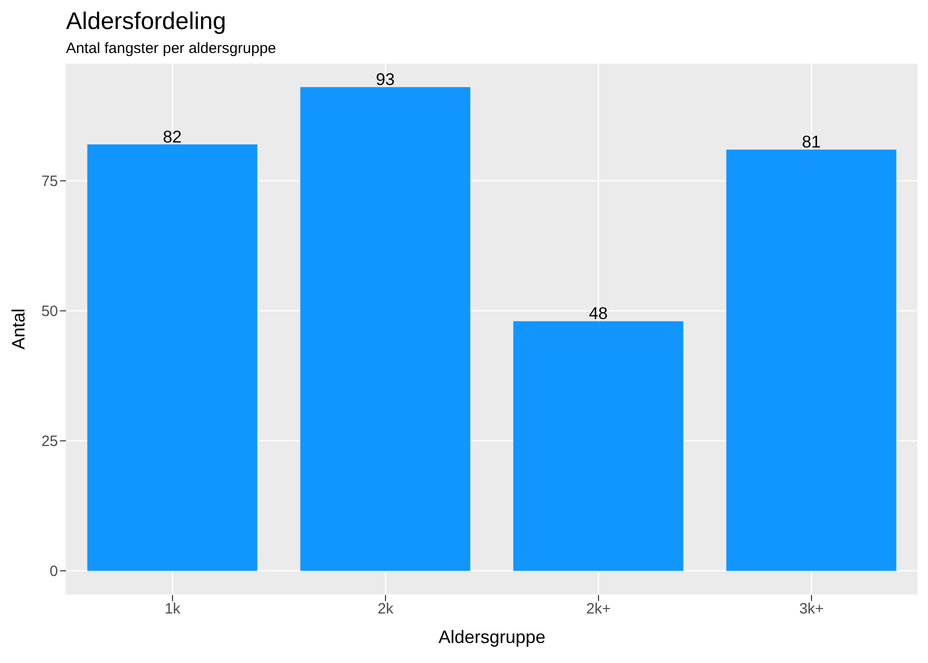 This screenshot has width=928, height=663. I want to click on y-tick-label: 75, so click(49, 181).